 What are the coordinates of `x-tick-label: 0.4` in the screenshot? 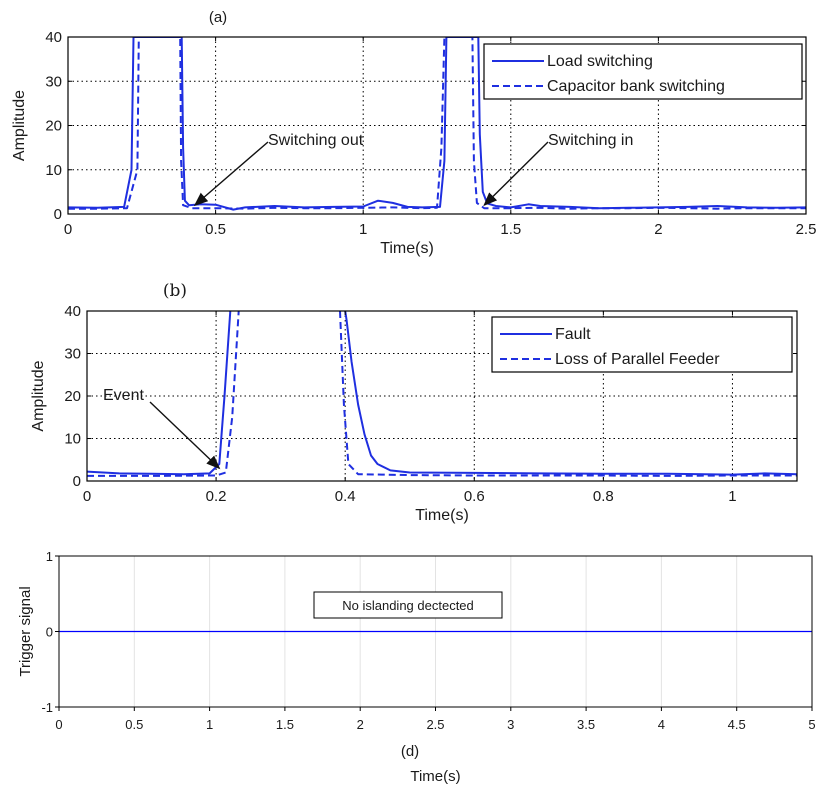 It's located at (345, 496).